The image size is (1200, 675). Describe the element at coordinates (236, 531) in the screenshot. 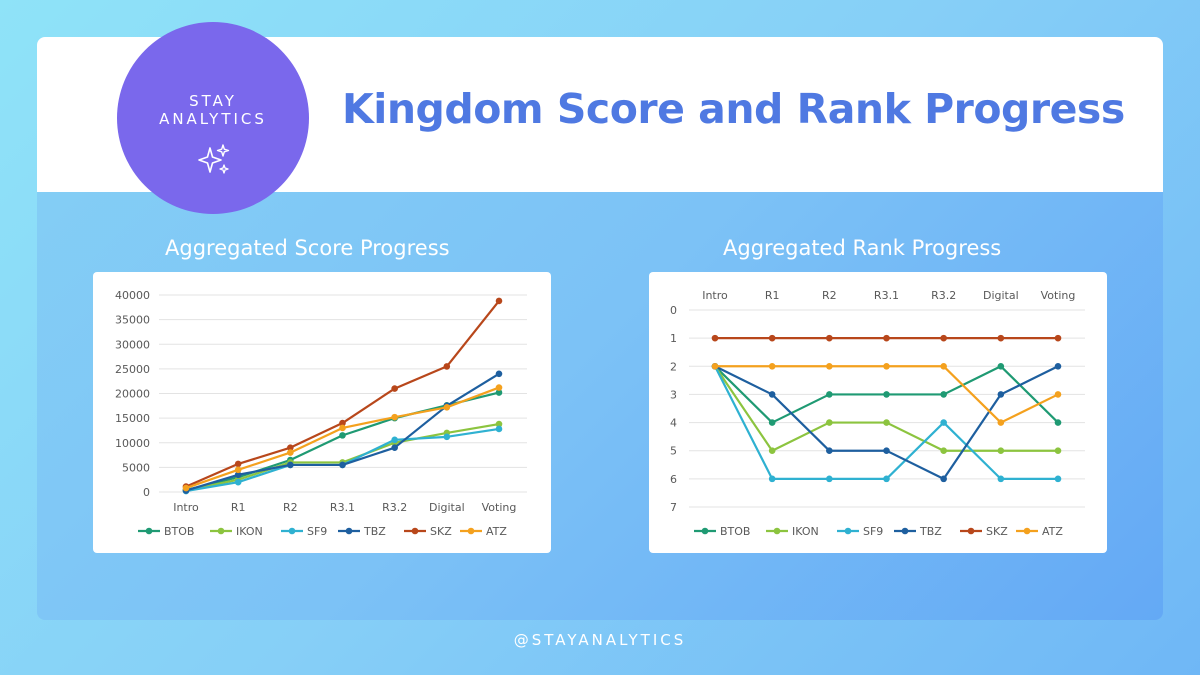

I see `score-legend-item-ikon: IKON` at that location.